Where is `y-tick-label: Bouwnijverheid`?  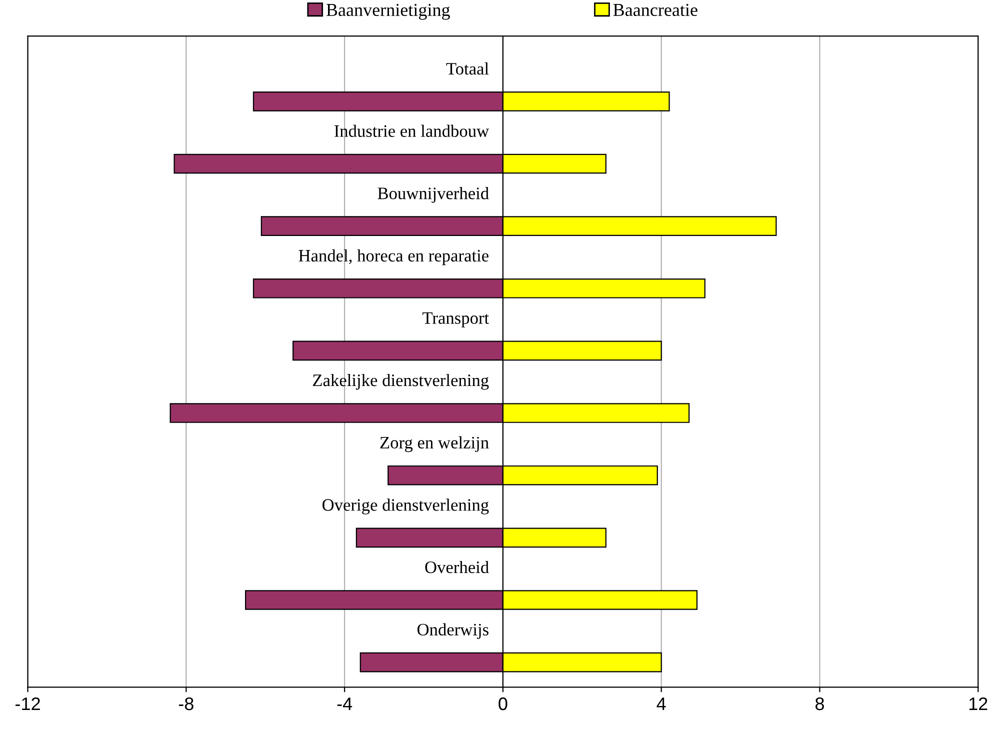 y-tick-label: Bouwnijverheid is located at coordinates (433, 195).